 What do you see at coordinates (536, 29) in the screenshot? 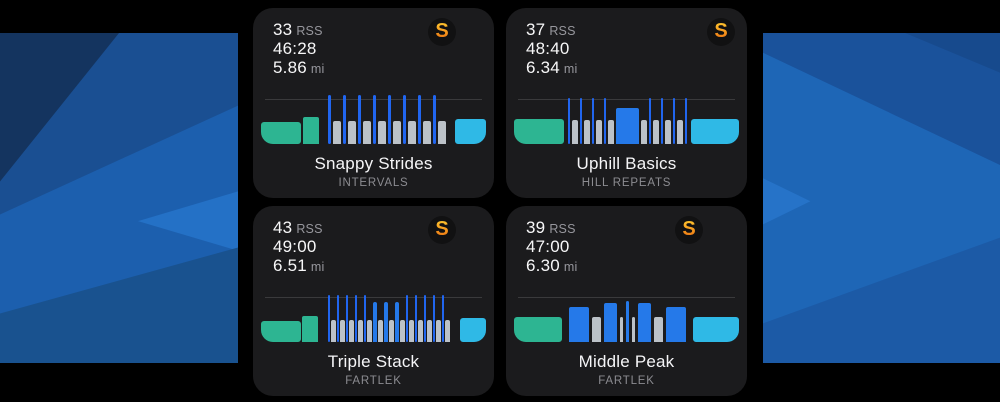
I see `rss-value: 37` at bounding box center [536, 29].